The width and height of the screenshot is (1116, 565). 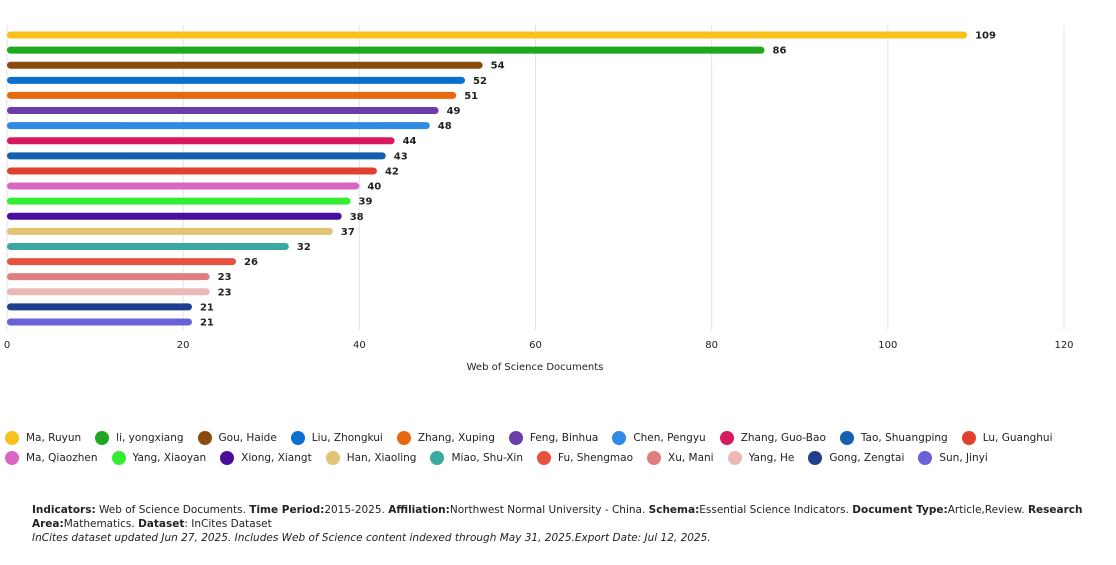 What do you see at coordinates (535, 367) in the screenshot?
I see `x-axis-label: Web of Science Documents` at bounding box center [535, 367].